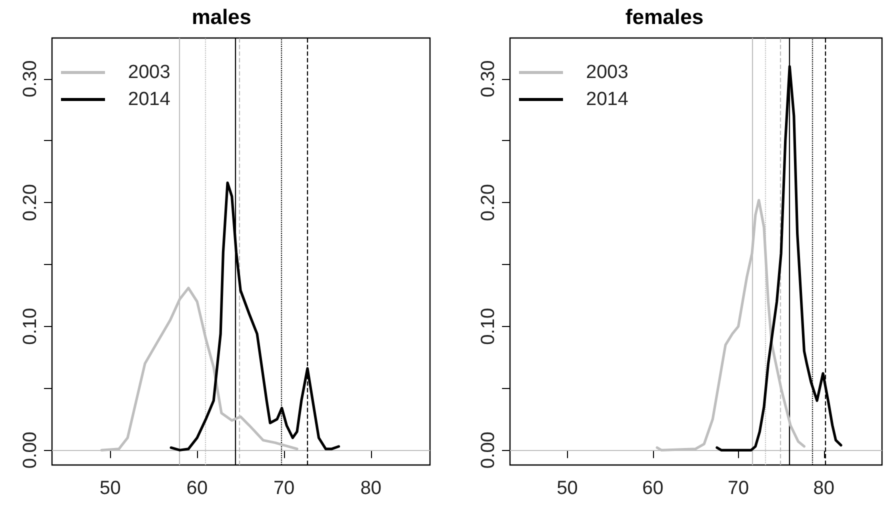 The image size is (887, 518). Describe the element at coordinates (664, 17) in the screenshot. I see `chart-title: females` at that location.